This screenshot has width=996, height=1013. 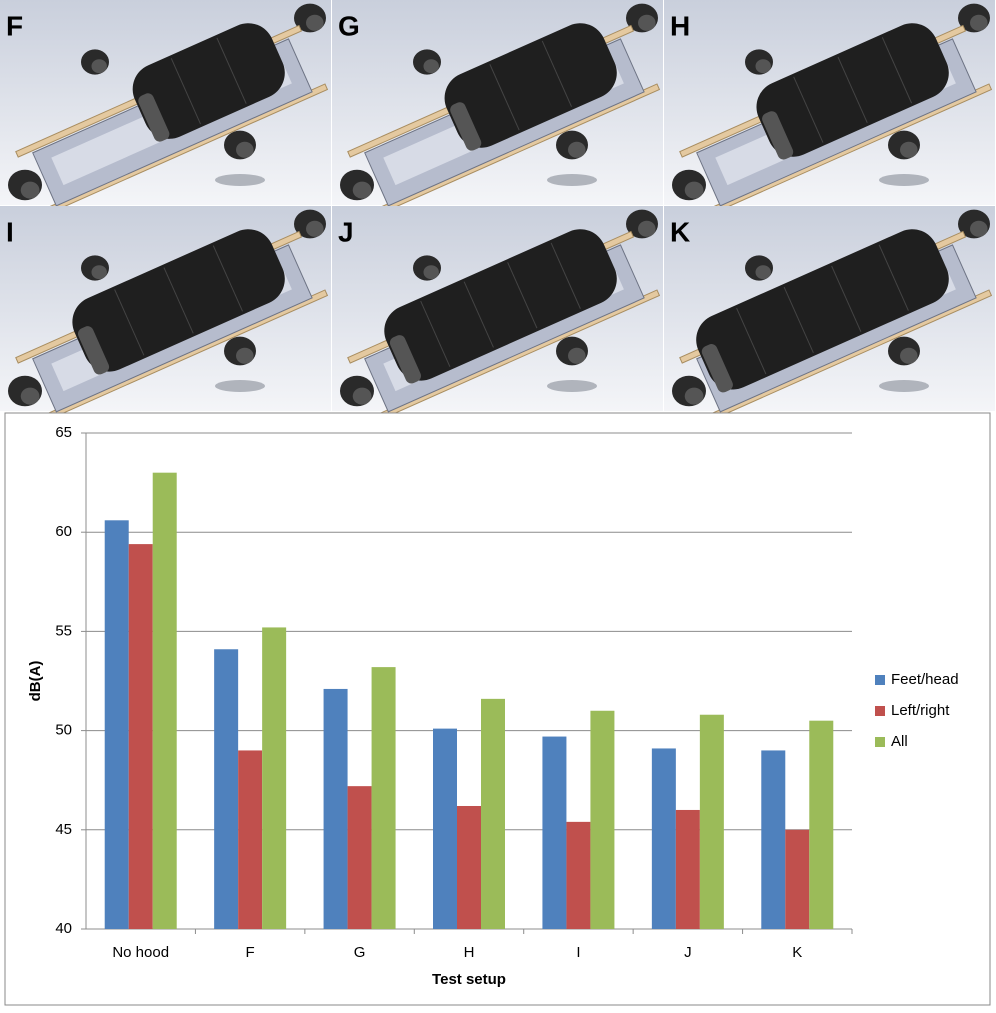 What do you see at coordinates (469, 952) in the screenshot?
I see `x-tick-label: H` at bounding box center [469, 952].